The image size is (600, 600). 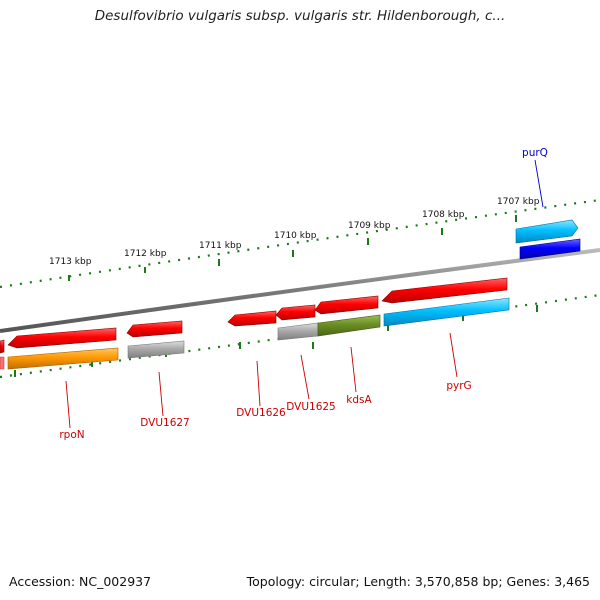 I want to click on cog-box-kdsA, so click(x=349, y=325).